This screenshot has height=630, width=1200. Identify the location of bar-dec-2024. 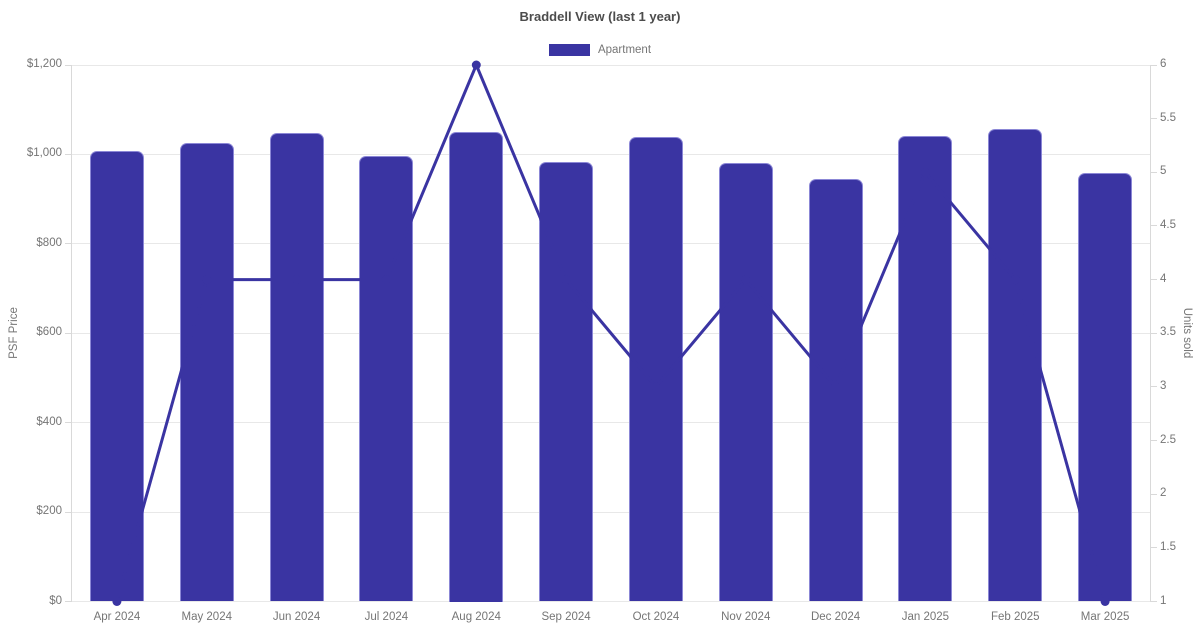
(835, 390).